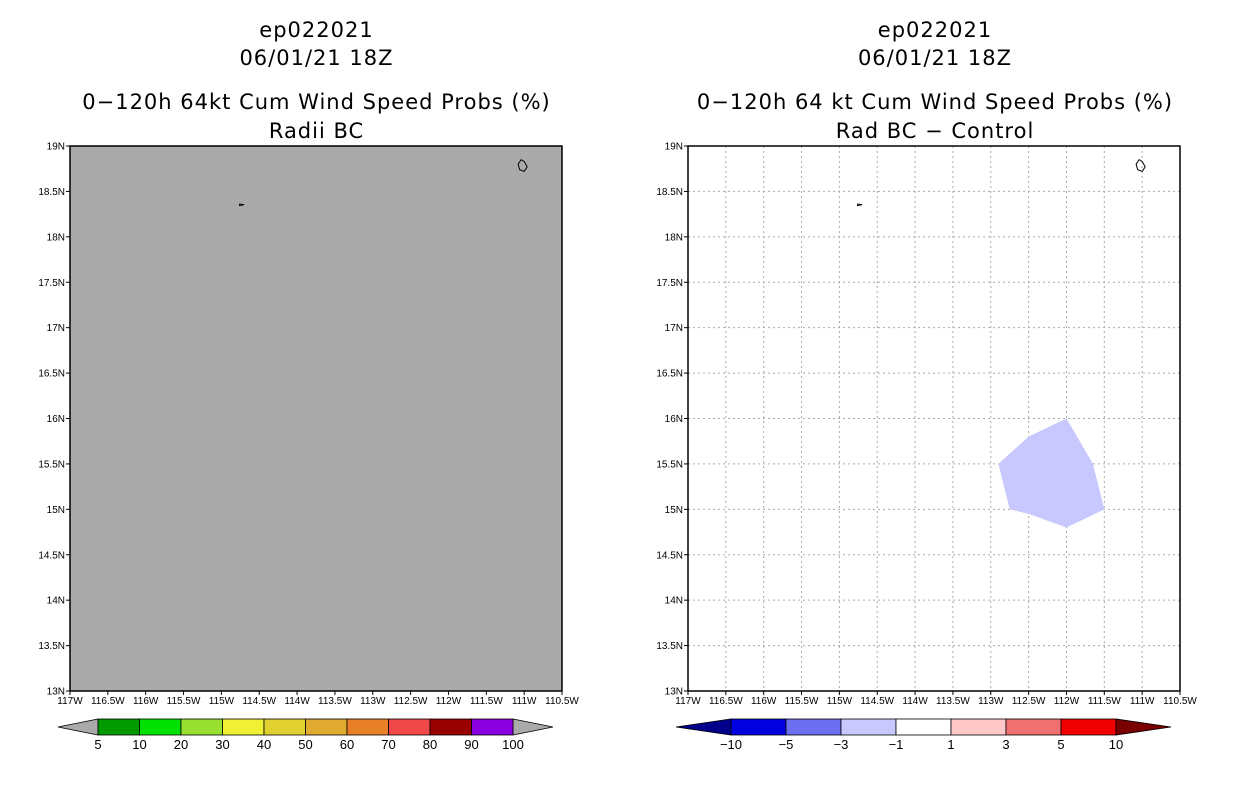 The width and height of the screenshot is (1236, 800). What do you see at coordinates (222, 744) in the screenshot?
I see `left-colorbar-label: 30` at bounding box center [222, 744].